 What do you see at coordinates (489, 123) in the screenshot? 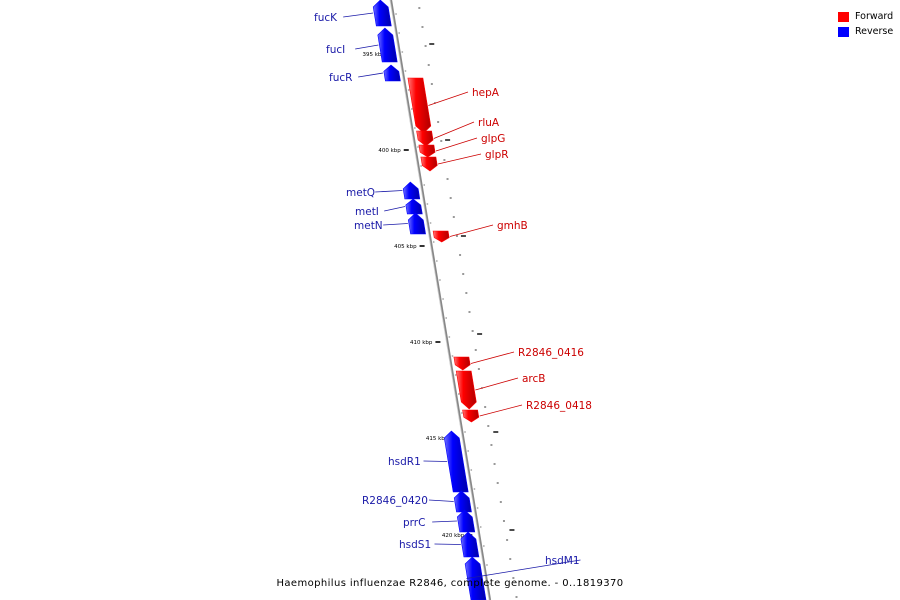
I see `gene-label-rluA: rluA` at bounding box center [489, 123].